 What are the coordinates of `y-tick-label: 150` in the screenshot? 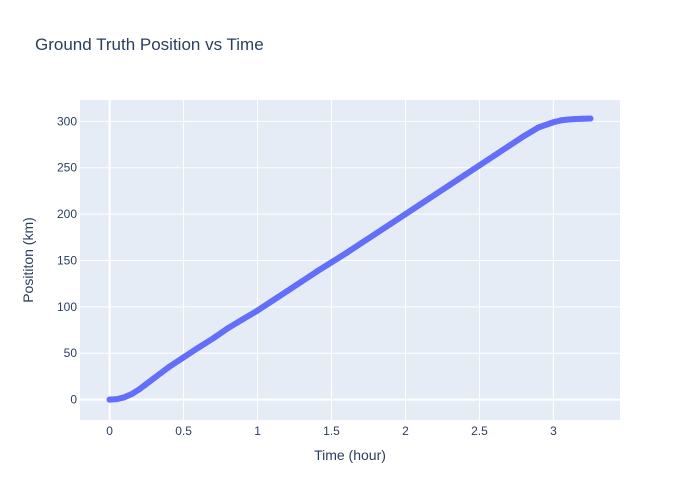 It's located at (67, 260).